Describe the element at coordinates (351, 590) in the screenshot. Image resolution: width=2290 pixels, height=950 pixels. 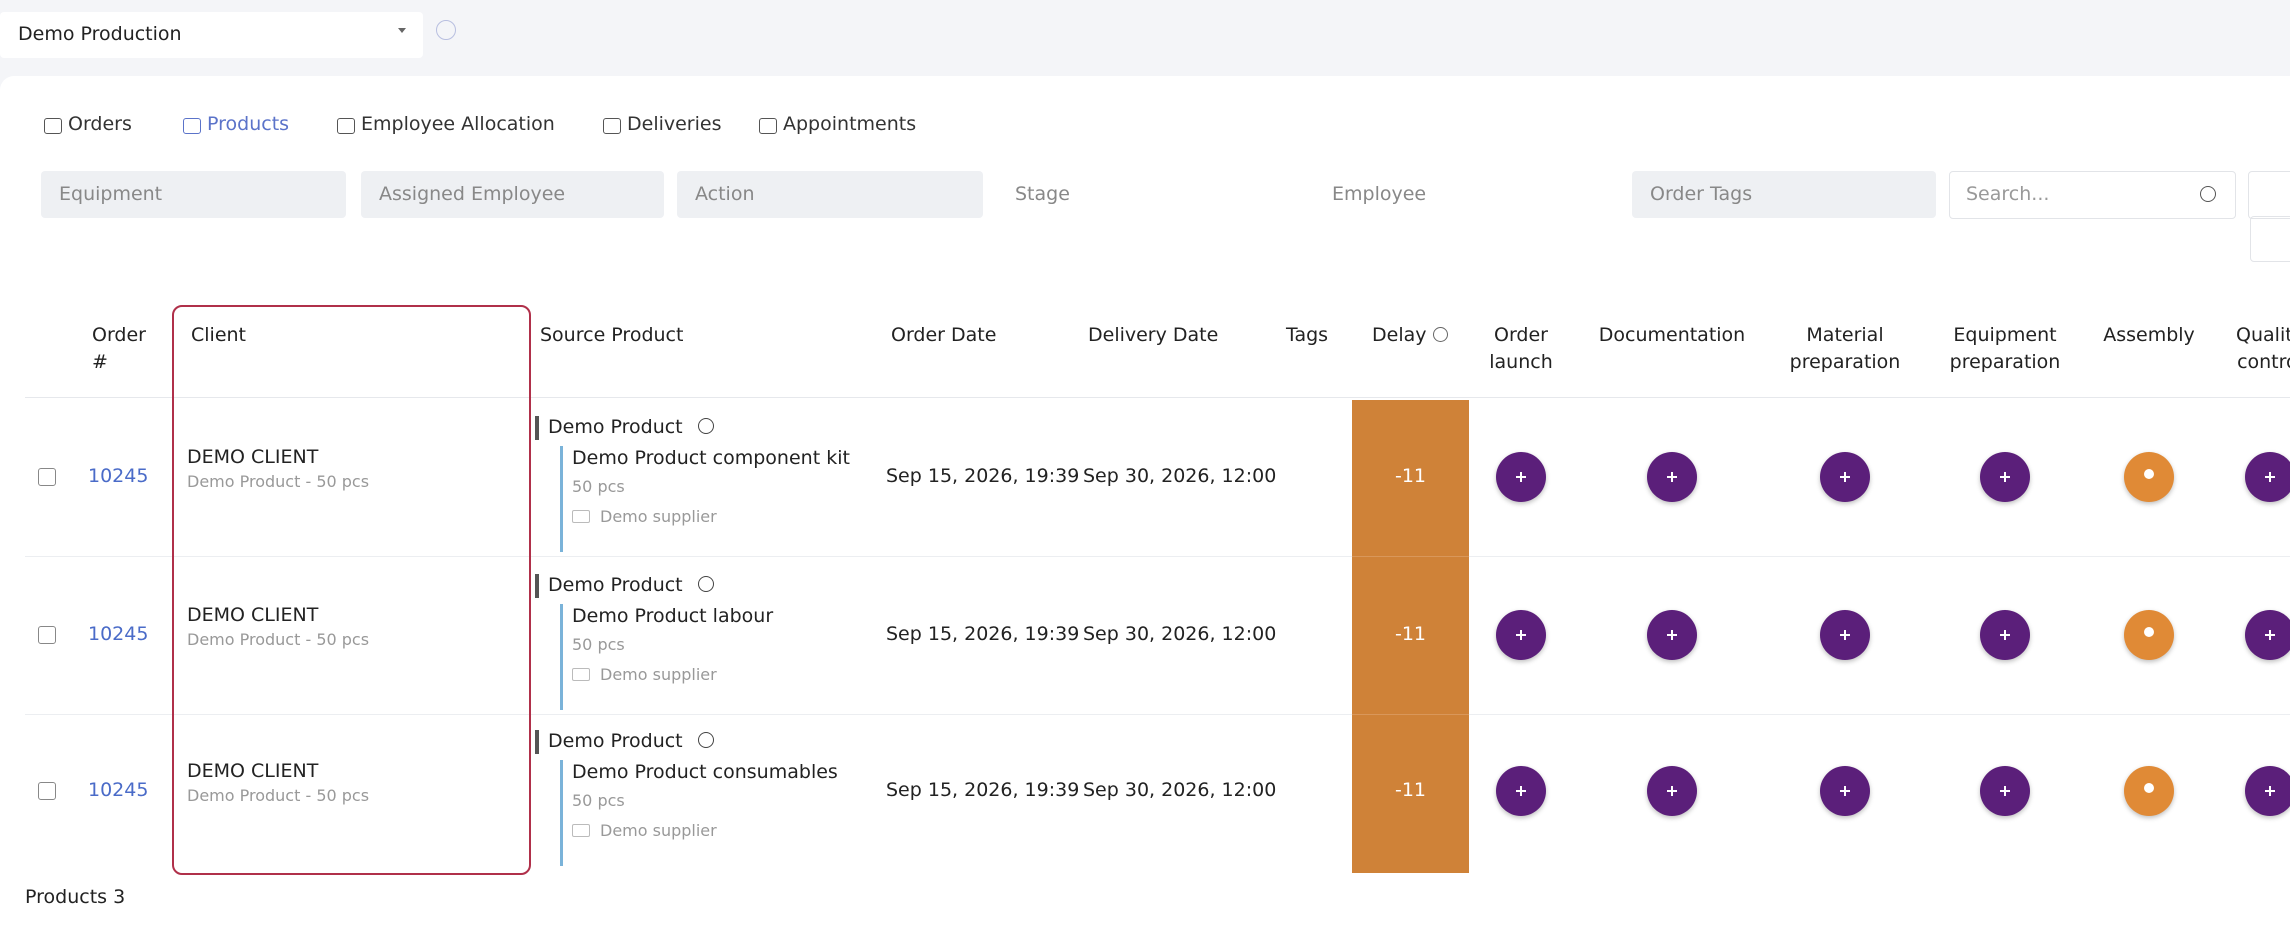
I see `highlight-box` at that location.